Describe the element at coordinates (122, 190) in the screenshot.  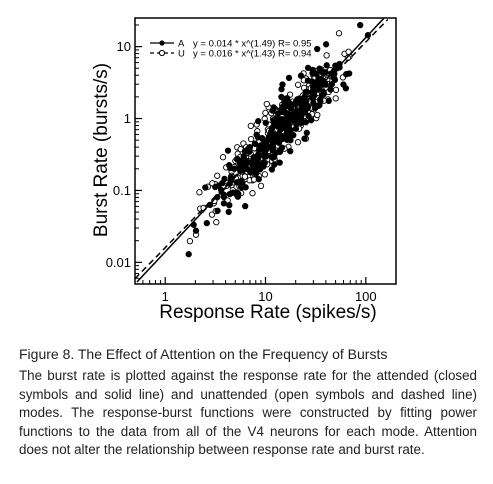
I see `y-tick-label: 0.1` at that location.